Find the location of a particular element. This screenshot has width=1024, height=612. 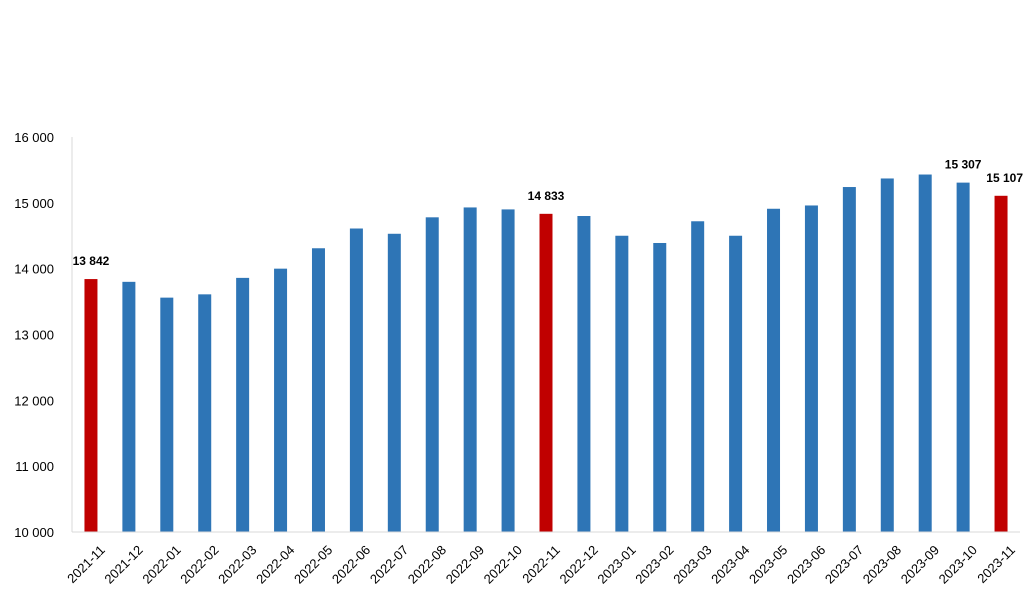

y-tick-label: 14 000 is located at coordinates (34, 269).